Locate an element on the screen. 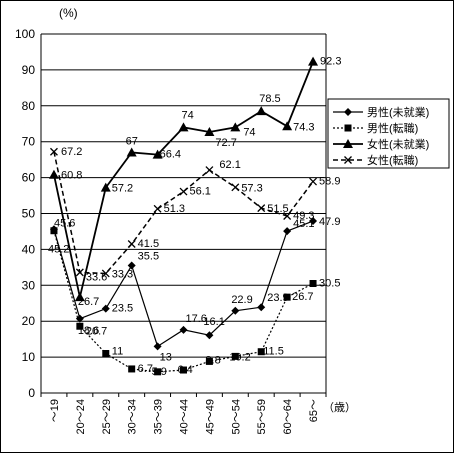 Image resolution: width=454 pixels, height=457 pixels. data-label: 58.9 is located at coordinates (329, 182).